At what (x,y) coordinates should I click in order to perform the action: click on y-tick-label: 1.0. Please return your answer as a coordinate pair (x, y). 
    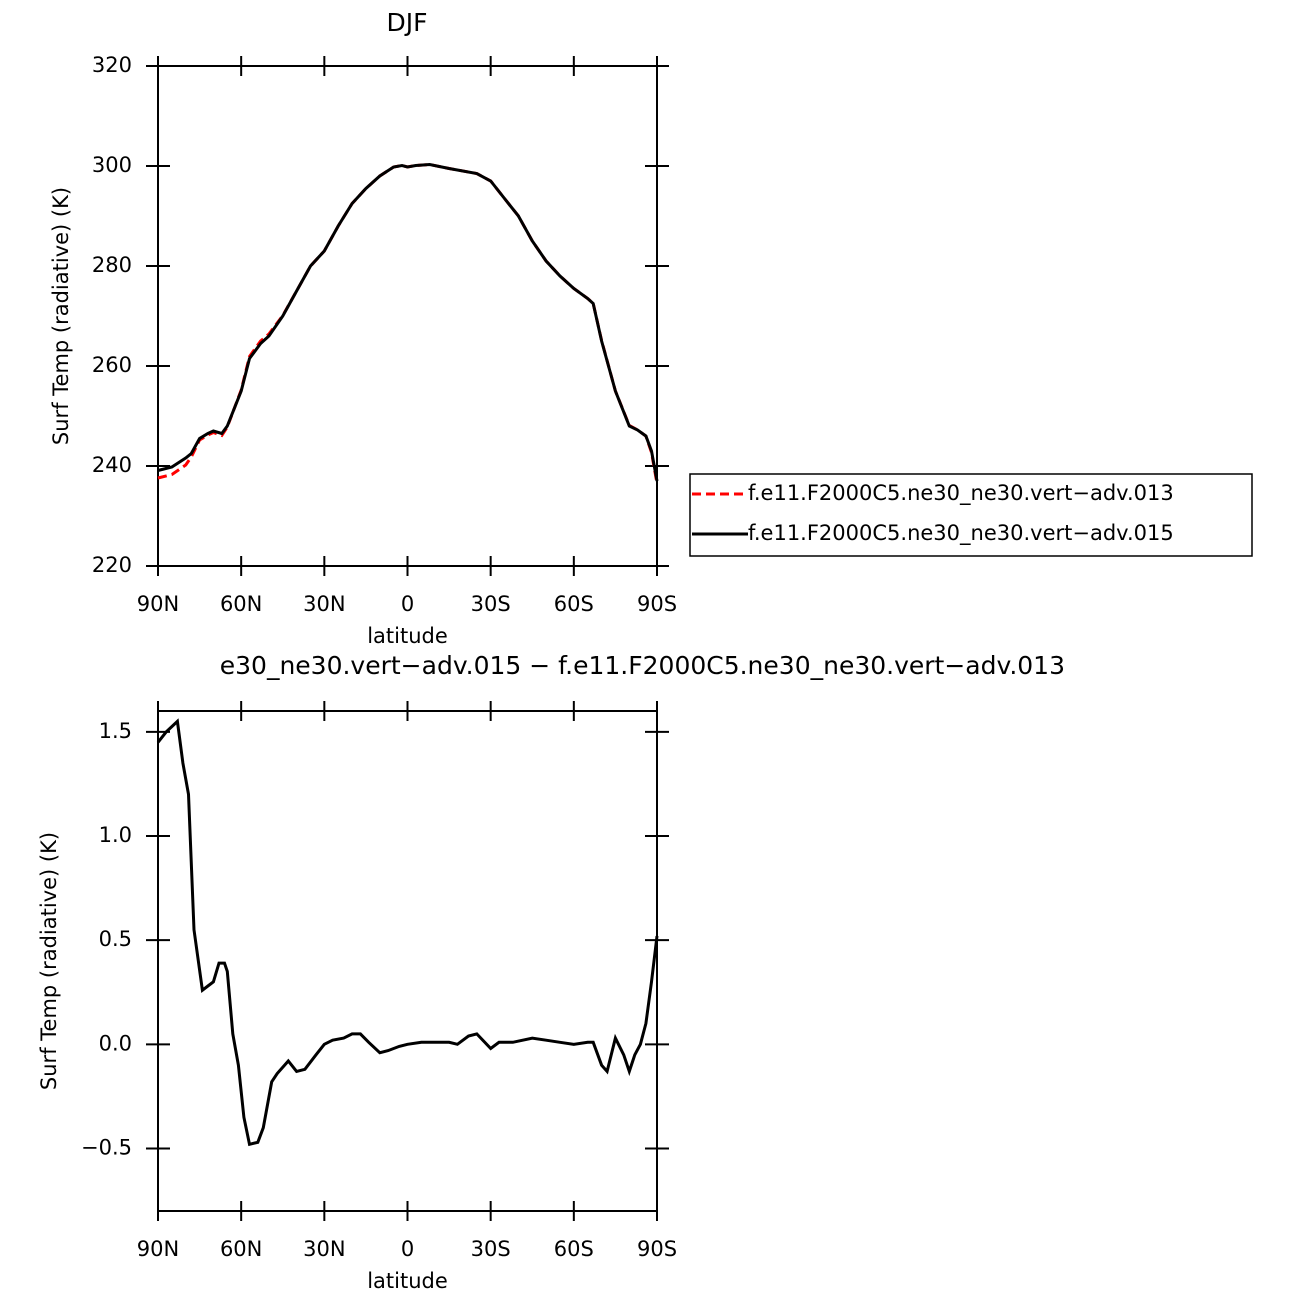
    Looking at the image, I should click on (115, 835).